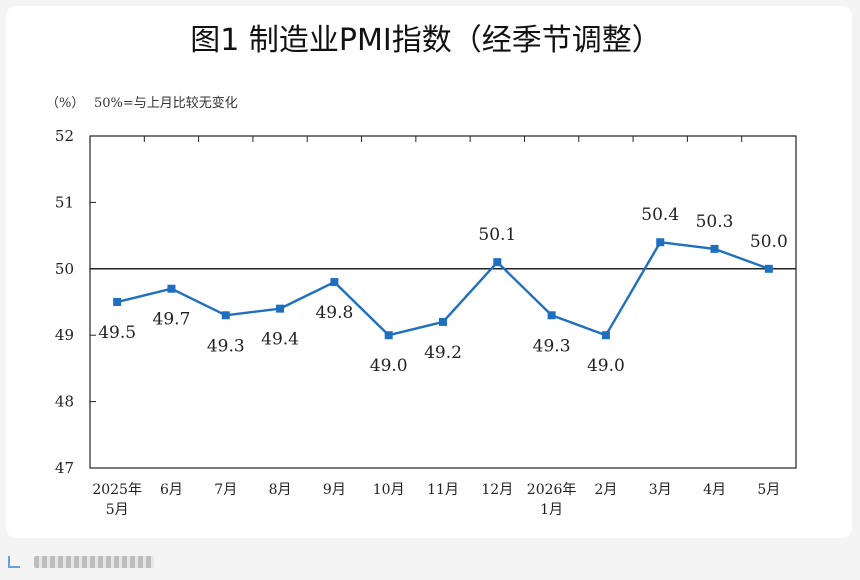  Describe the element at coordinates (64, 136) in the screenshot. I see `y-tick-label: 52` at that location.